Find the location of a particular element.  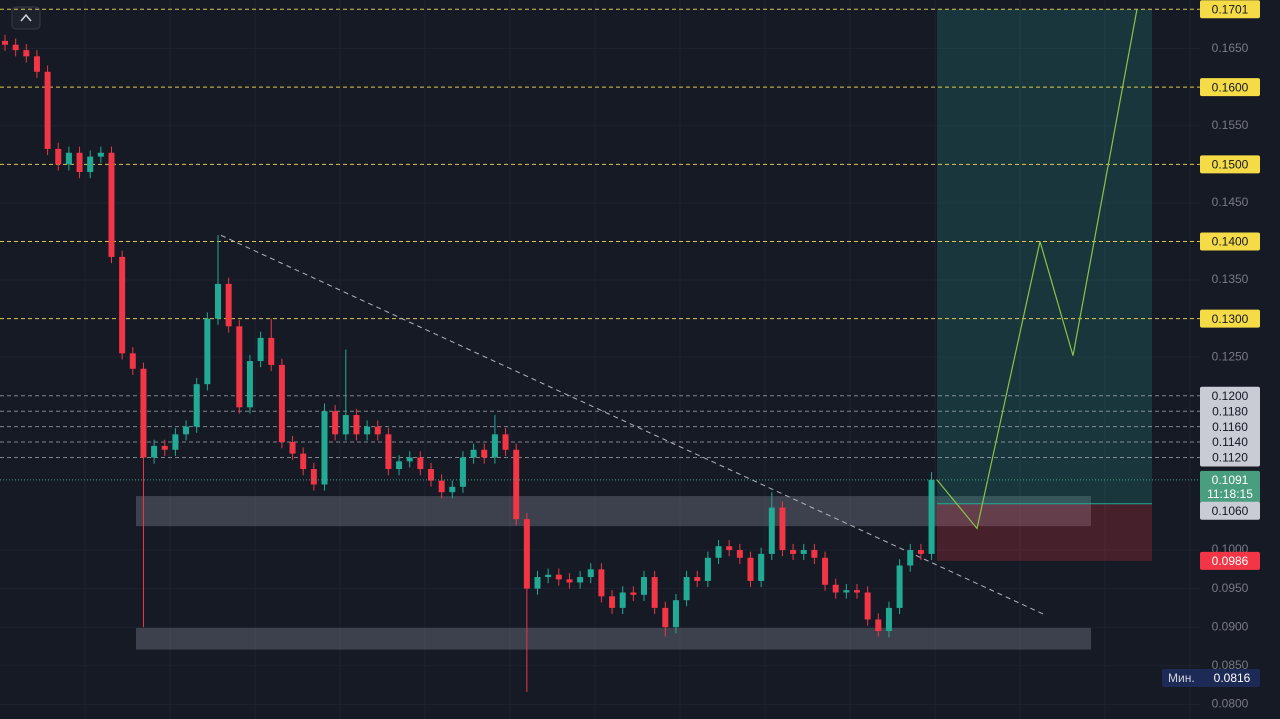

last-price-bg is located at coordinates (1230, 486).